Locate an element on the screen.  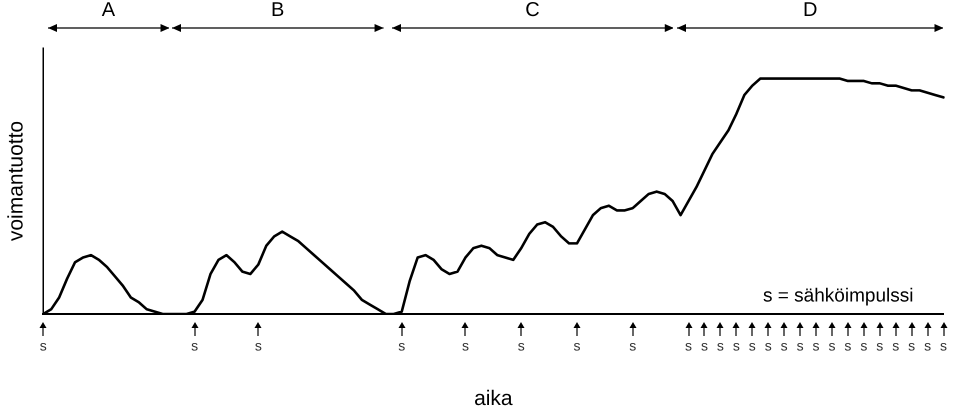
text: B is located at coordinates (278, 11).